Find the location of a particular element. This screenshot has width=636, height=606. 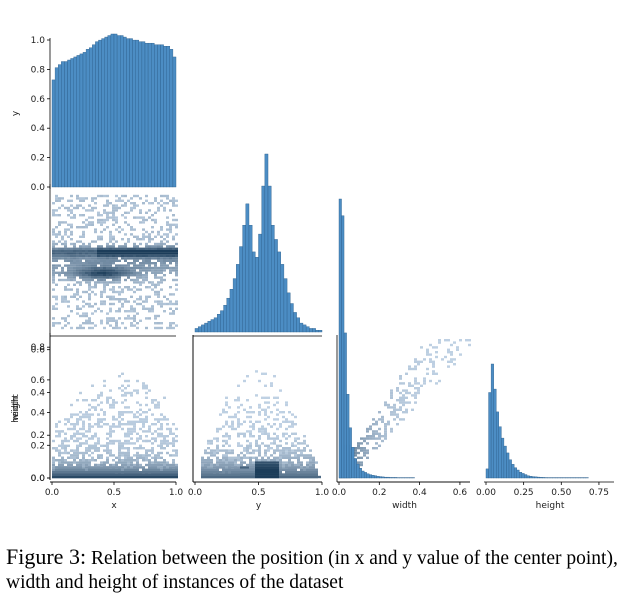

x-tick-label: 0.00 is located at coordinates (486, 493).